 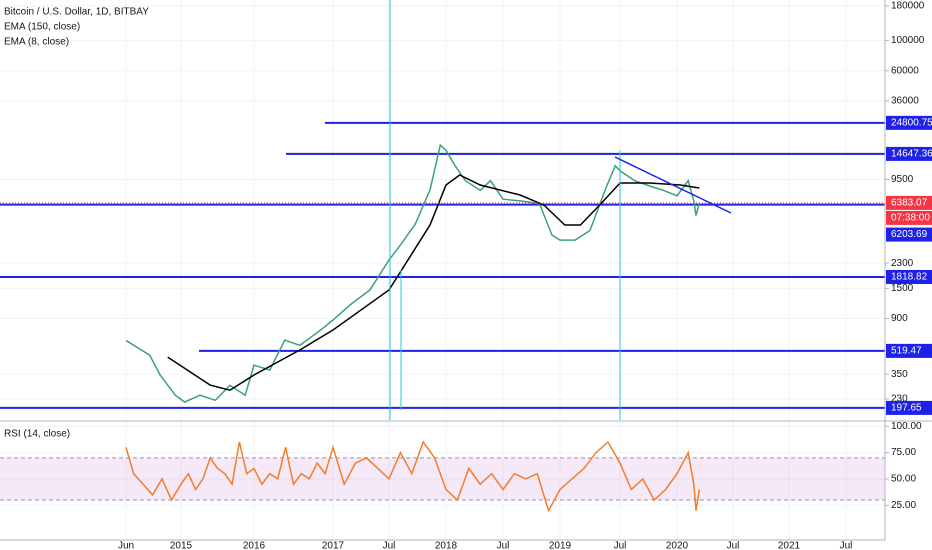 I want to click on countdown-box, so click(x=909, y=217).